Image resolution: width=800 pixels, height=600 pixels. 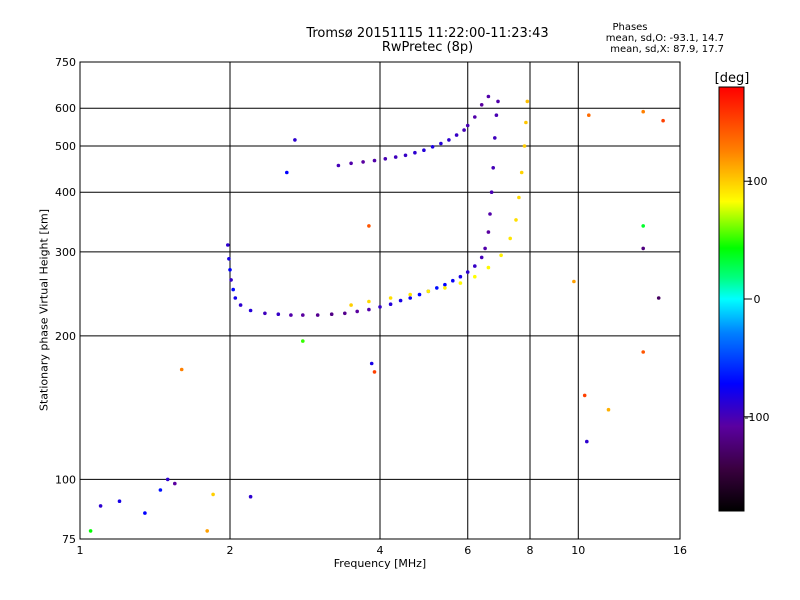 What do you see at coordinates (65, 146) in the screenshot?
I see `y-tick-label: 500` at bounding box center [65, 146].